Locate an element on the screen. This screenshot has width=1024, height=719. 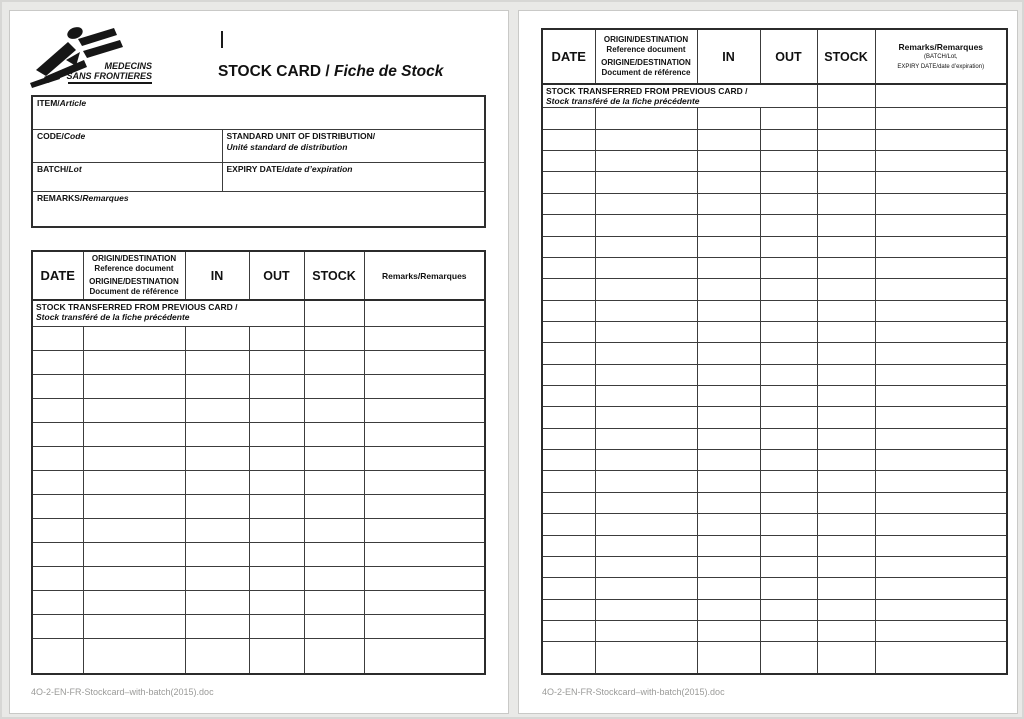
expiry-field: EXPIRY DATE/date d’expiration is located at coordinates (353, 176).